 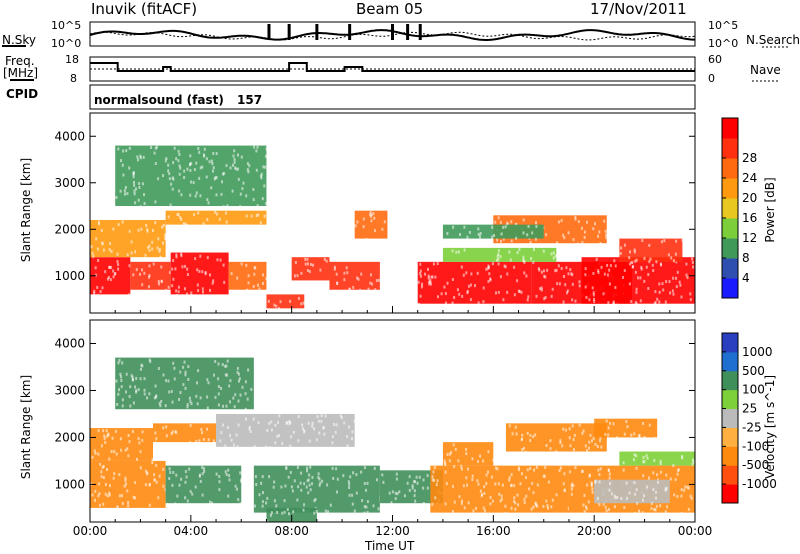 What do you see at coordinates (22, 94) in the screenshot?
I see `cpid-label: CPID` at bounding box center [22, 94].